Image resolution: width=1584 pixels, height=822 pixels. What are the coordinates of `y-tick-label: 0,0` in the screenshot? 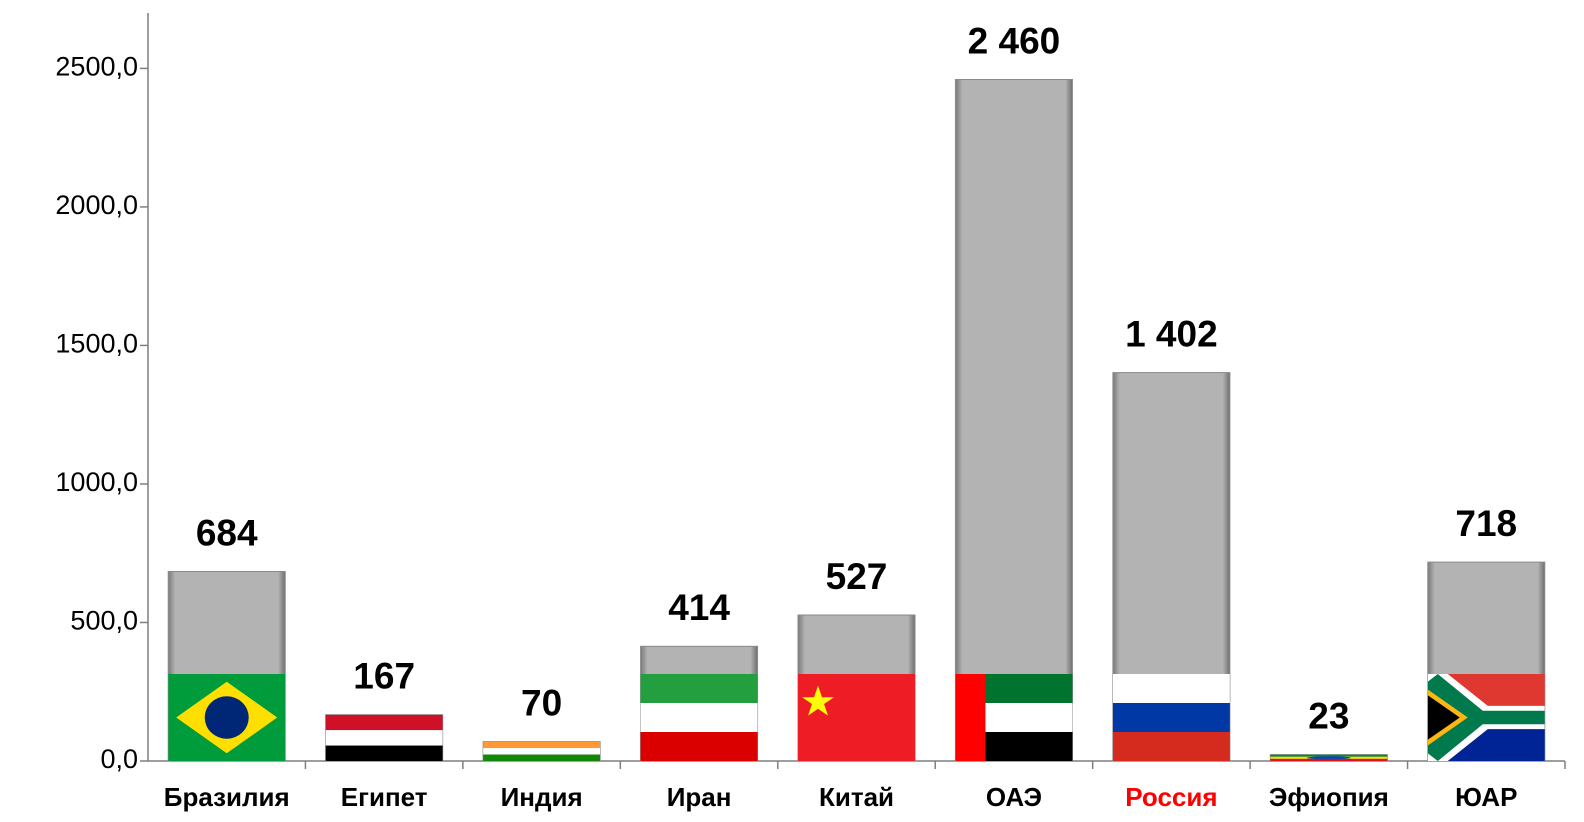 It's located at (119, 759).